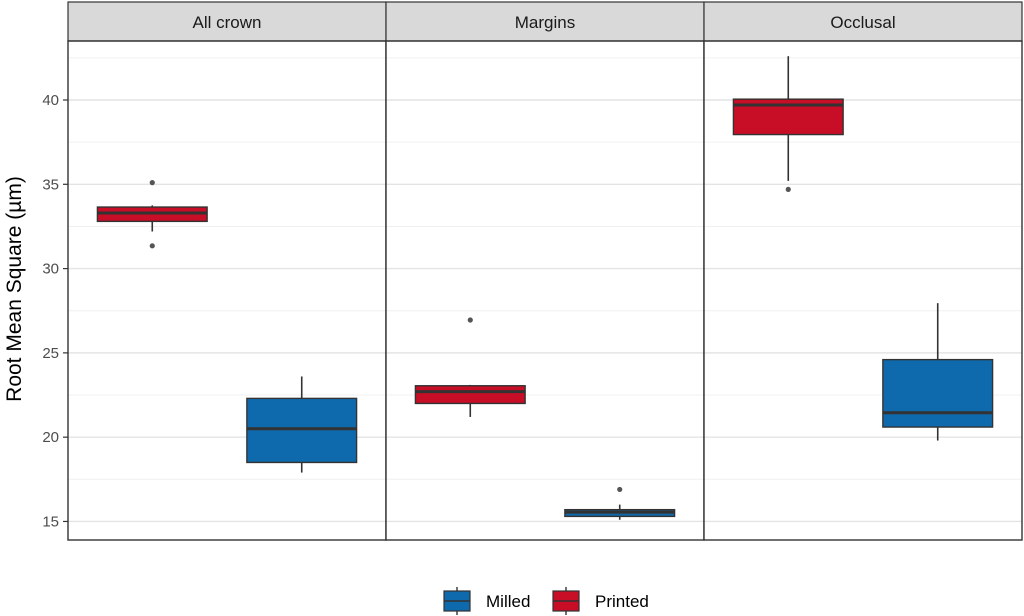 The height and width of the screenshot is (616, 1024). Describe the element at coordinates (470, 367) in the screenshot. I see `box-margins-printed` at that location.